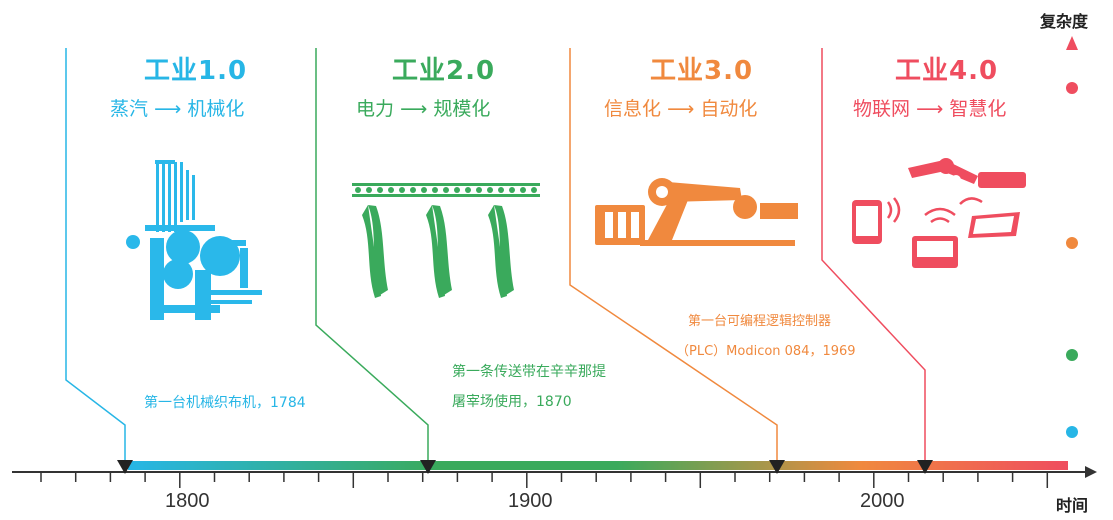 The width and height of the screenshot is (1113, 520). Describe the element at coordinates (882, 109) in the screenshot. I see `era4-from: 物联网` at that location.